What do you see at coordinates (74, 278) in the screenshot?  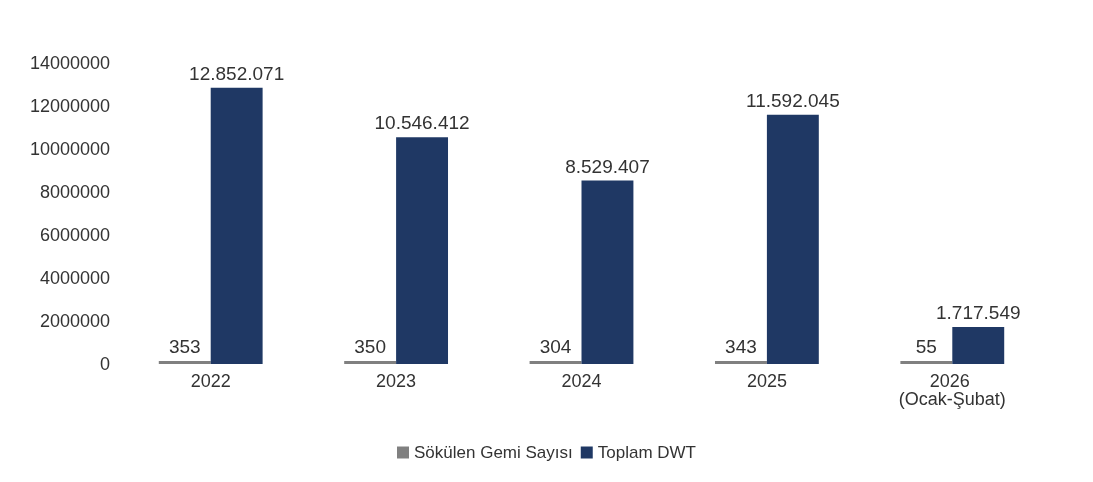 I see `y-tick-label: 4000000` at bounding box center [74, 278].